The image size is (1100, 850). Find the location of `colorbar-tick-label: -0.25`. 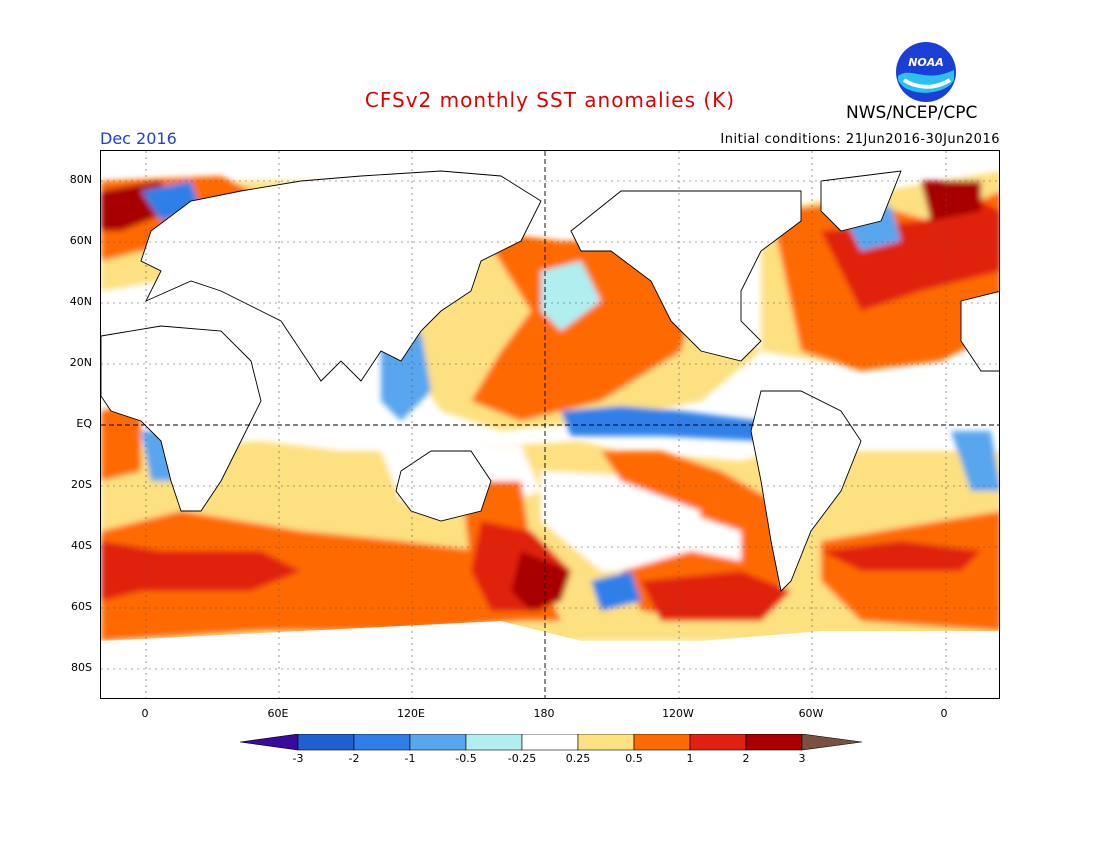

colorbar-tick-label: -0.25 is located at coordinates (522, 758).